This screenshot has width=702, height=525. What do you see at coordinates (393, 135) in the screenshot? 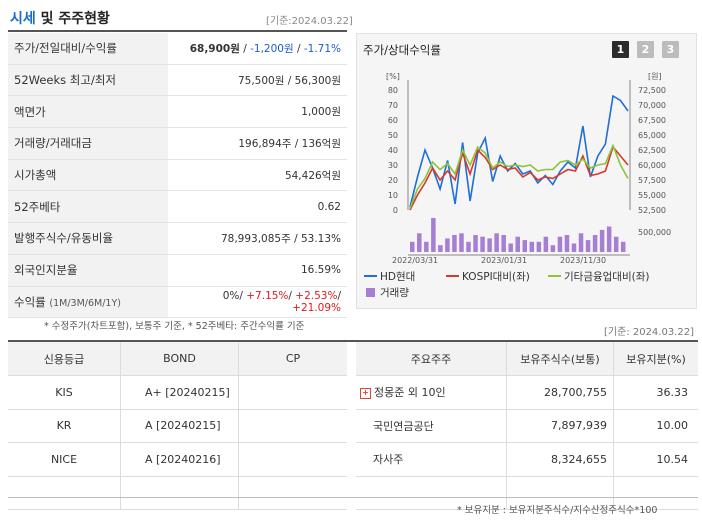
I see `left-tick-label: 50` at bounding box center [393, 135].